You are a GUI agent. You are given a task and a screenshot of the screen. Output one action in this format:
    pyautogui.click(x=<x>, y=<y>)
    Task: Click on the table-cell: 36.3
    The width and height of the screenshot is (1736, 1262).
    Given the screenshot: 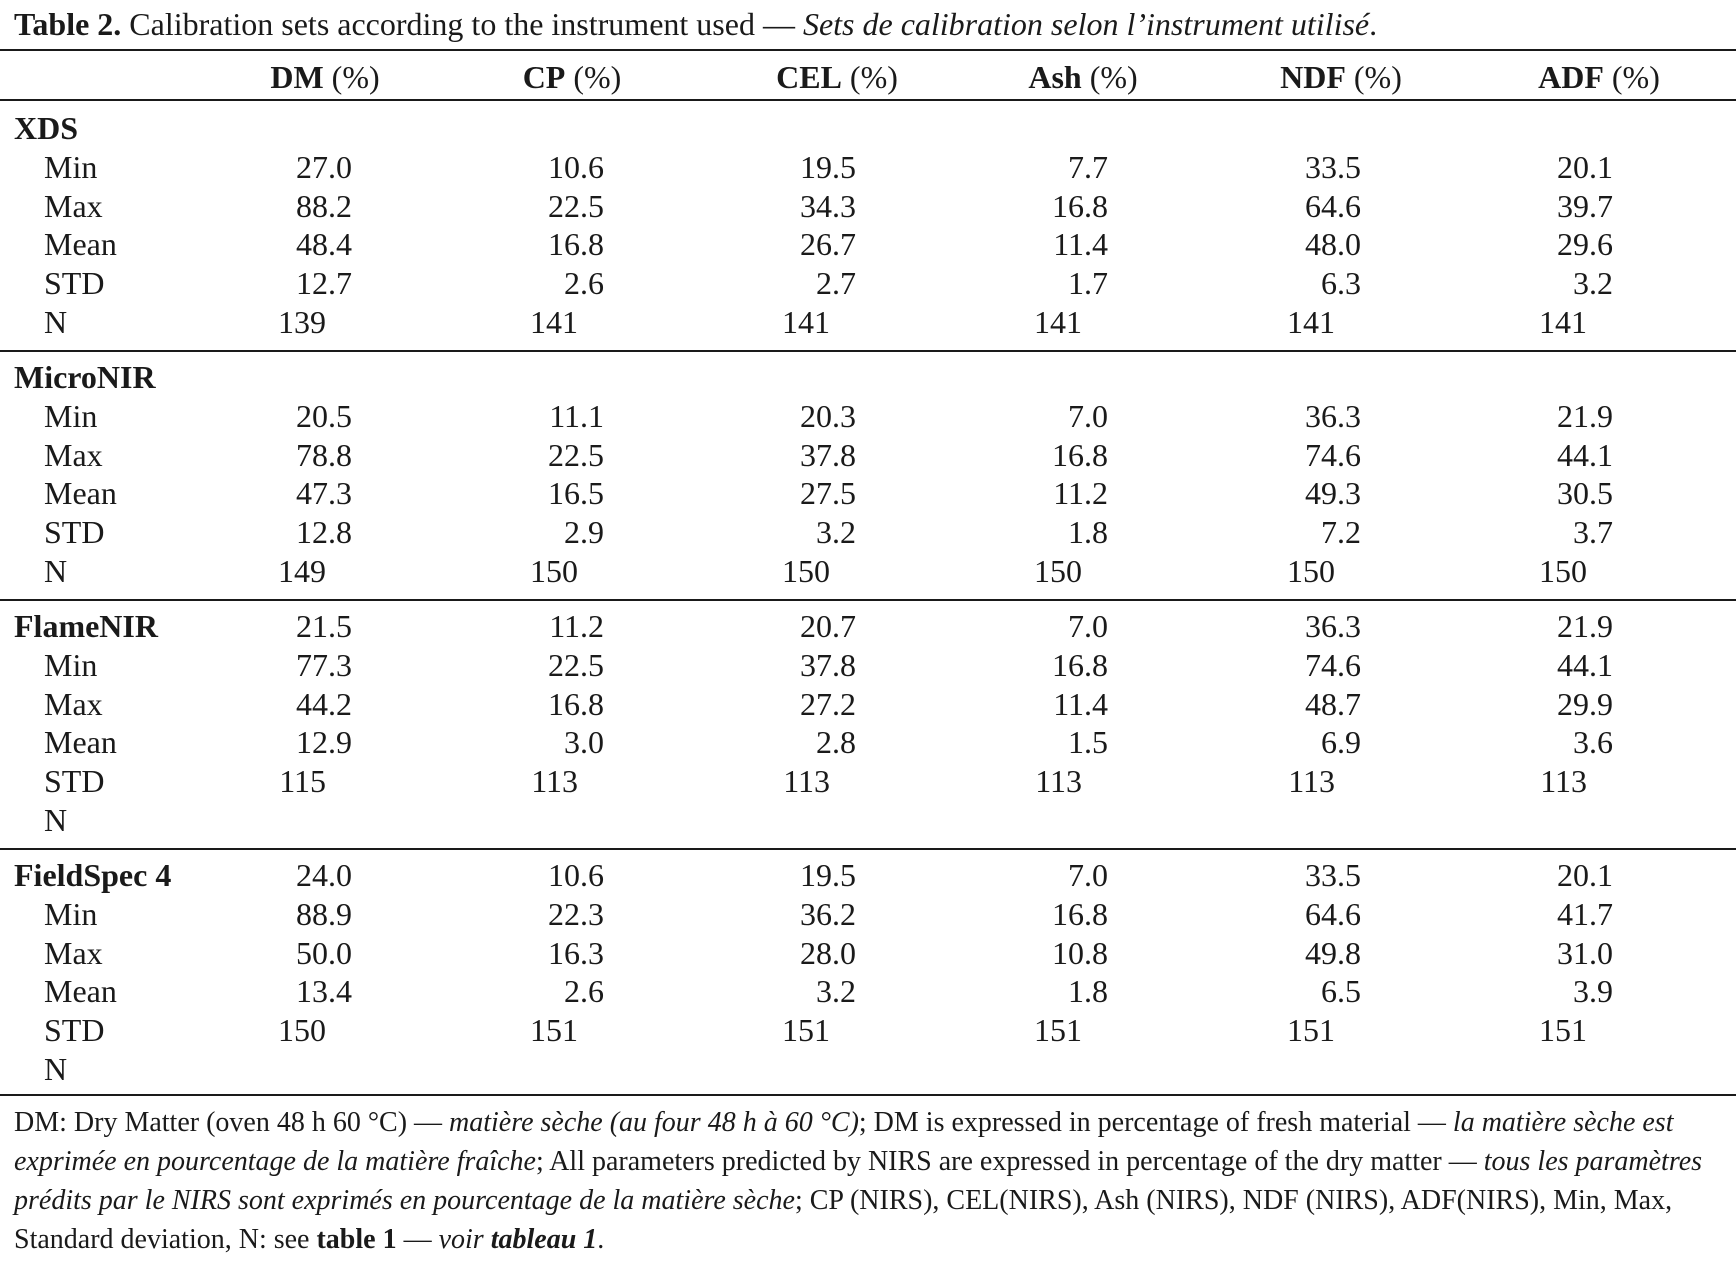 What is the action you would take?
    pyautogui.click(x=1333, y=626)
    